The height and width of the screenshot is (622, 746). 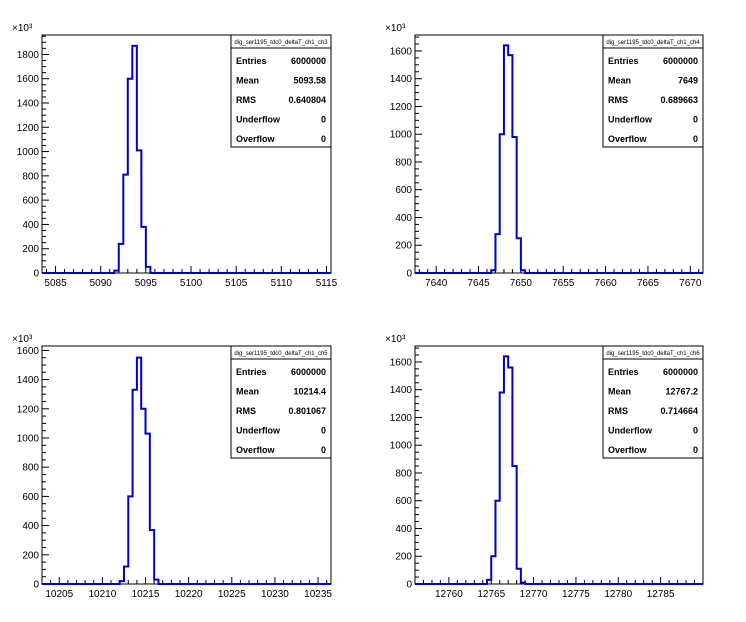 What do you see at coordinates (681, 392) in the screenshot?
I see `stats-value: 12767.2` at bounding box center [681, 392].